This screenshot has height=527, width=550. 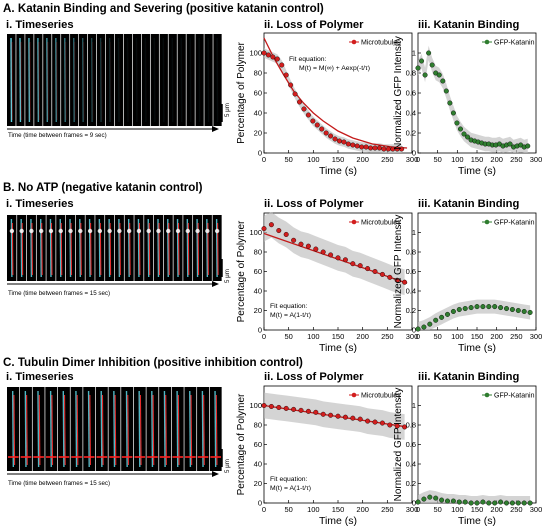 What do you see at coordinates (338, 509) in the screenshot?
I see `x-tick-label: 150` at bounding box center [338, 509].